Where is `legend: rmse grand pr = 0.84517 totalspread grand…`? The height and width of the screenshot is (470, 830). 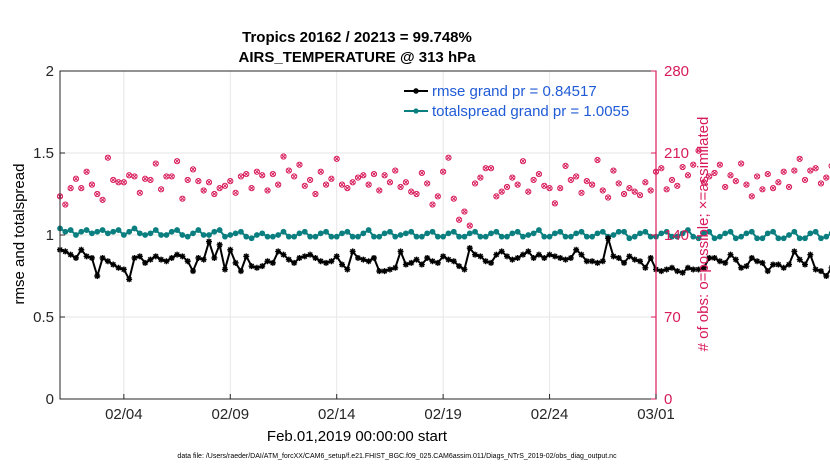
legend: rmse grand pr = 0.84517 totalspread grand… is located at coordinates (516, 101).